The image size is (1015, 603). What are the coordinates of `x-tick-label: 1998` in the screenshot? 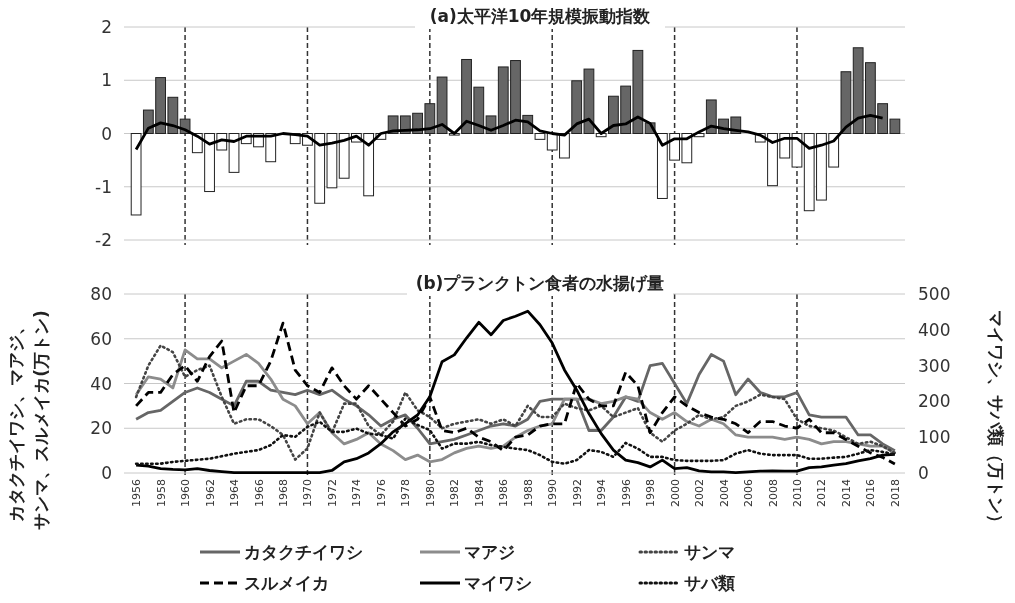 It's located at (651, 493).